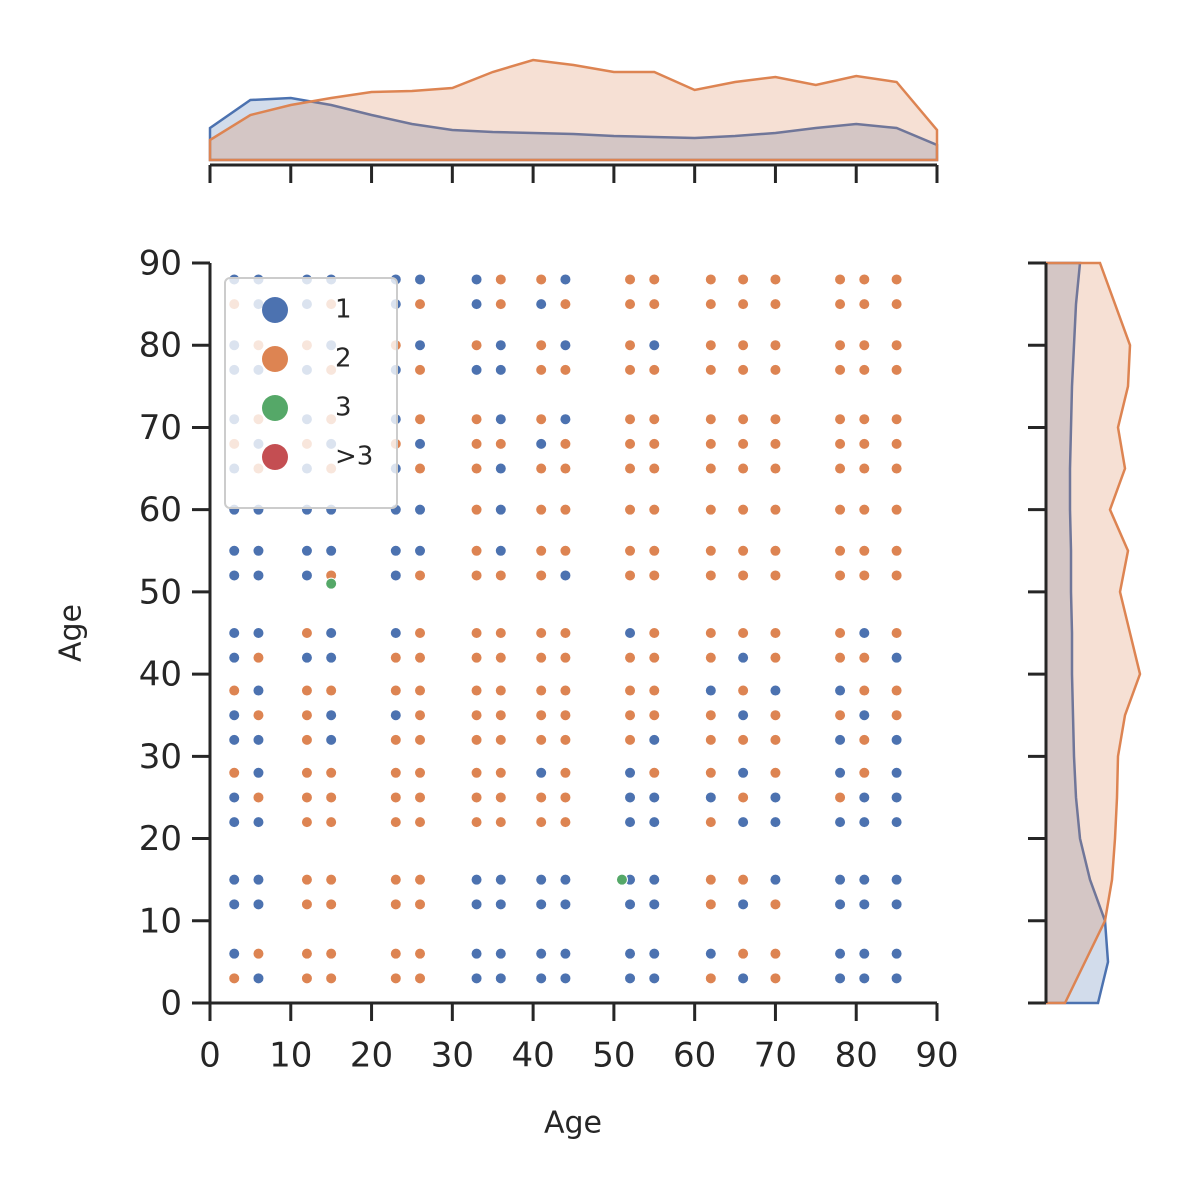 Image resolution: width=1200 pixels, height=1200 pixels. What do you see at coordinates (160, 510) in the screenshot?
I see `y-tick-label: 60` at bounding box center [160, 510].